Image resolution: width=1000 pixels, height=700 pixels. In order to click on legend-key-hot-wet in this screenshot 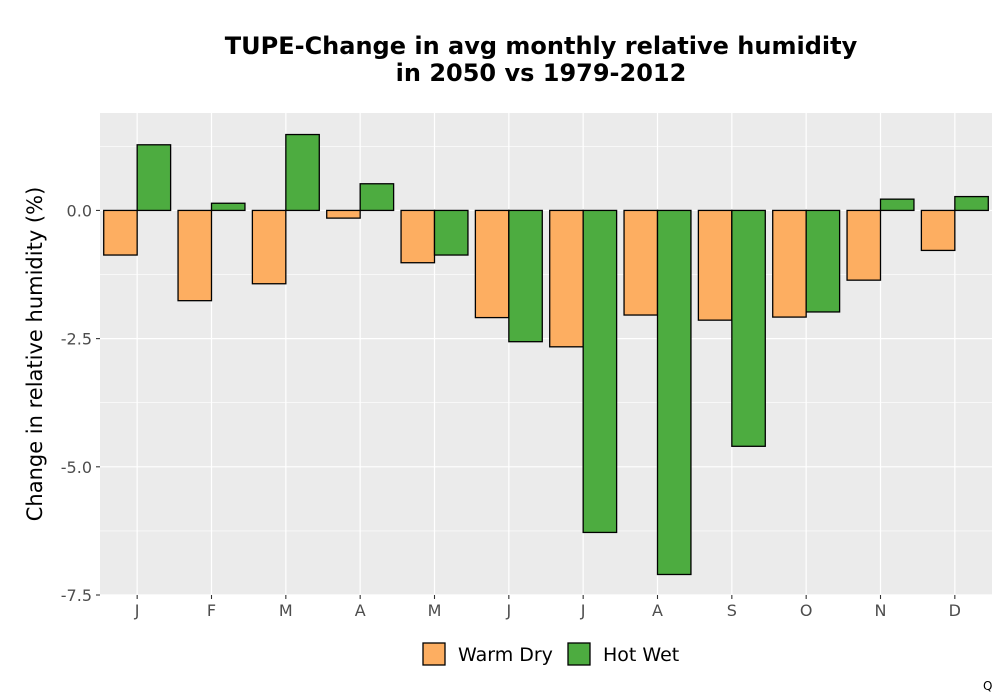, I will do `click(579, 654)`.